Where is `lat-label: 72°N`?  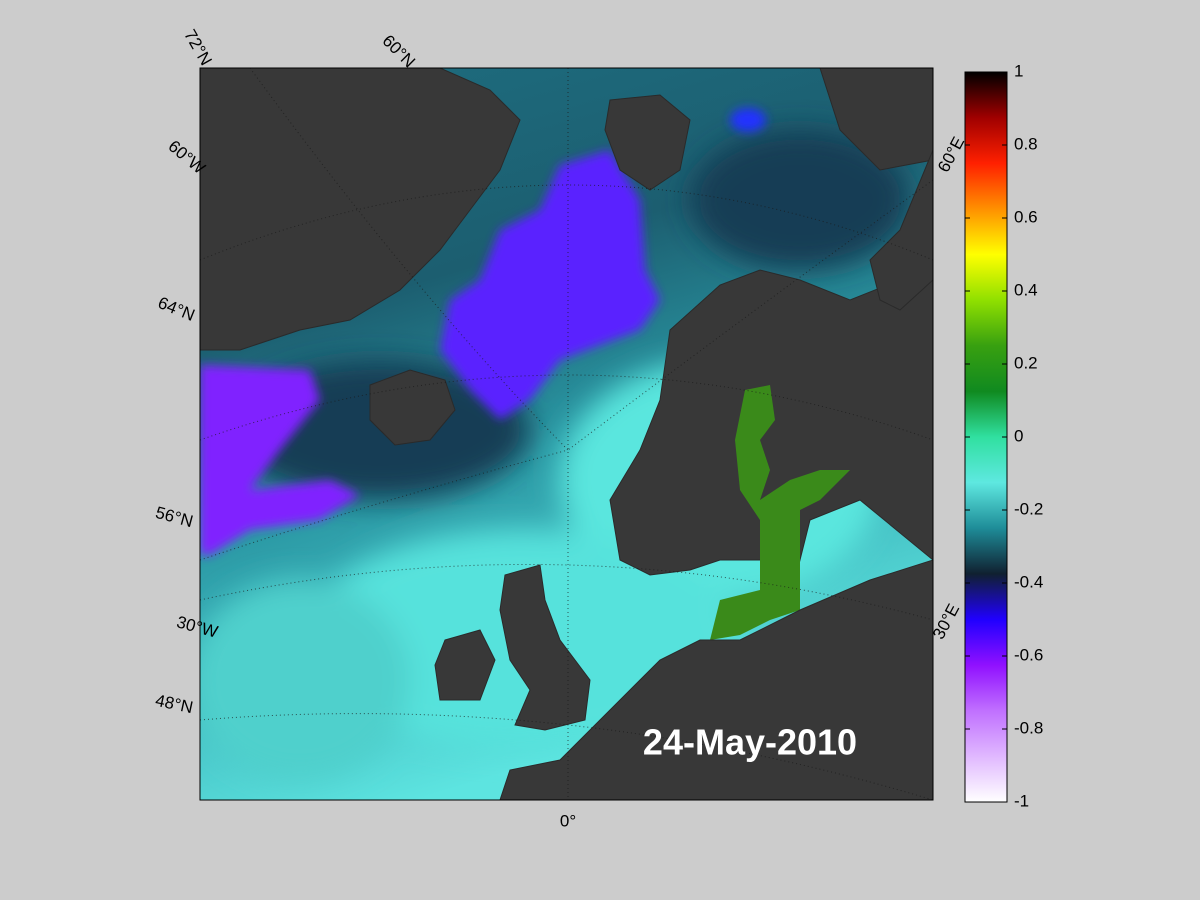
lat-label: 72°N is located at coordinates (197, 47).